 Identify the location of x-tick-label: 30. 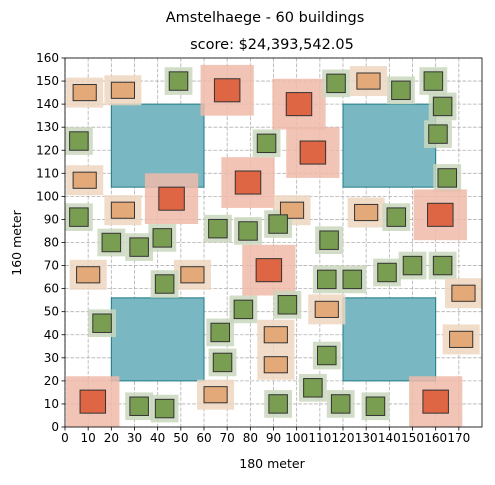
(134, 438).